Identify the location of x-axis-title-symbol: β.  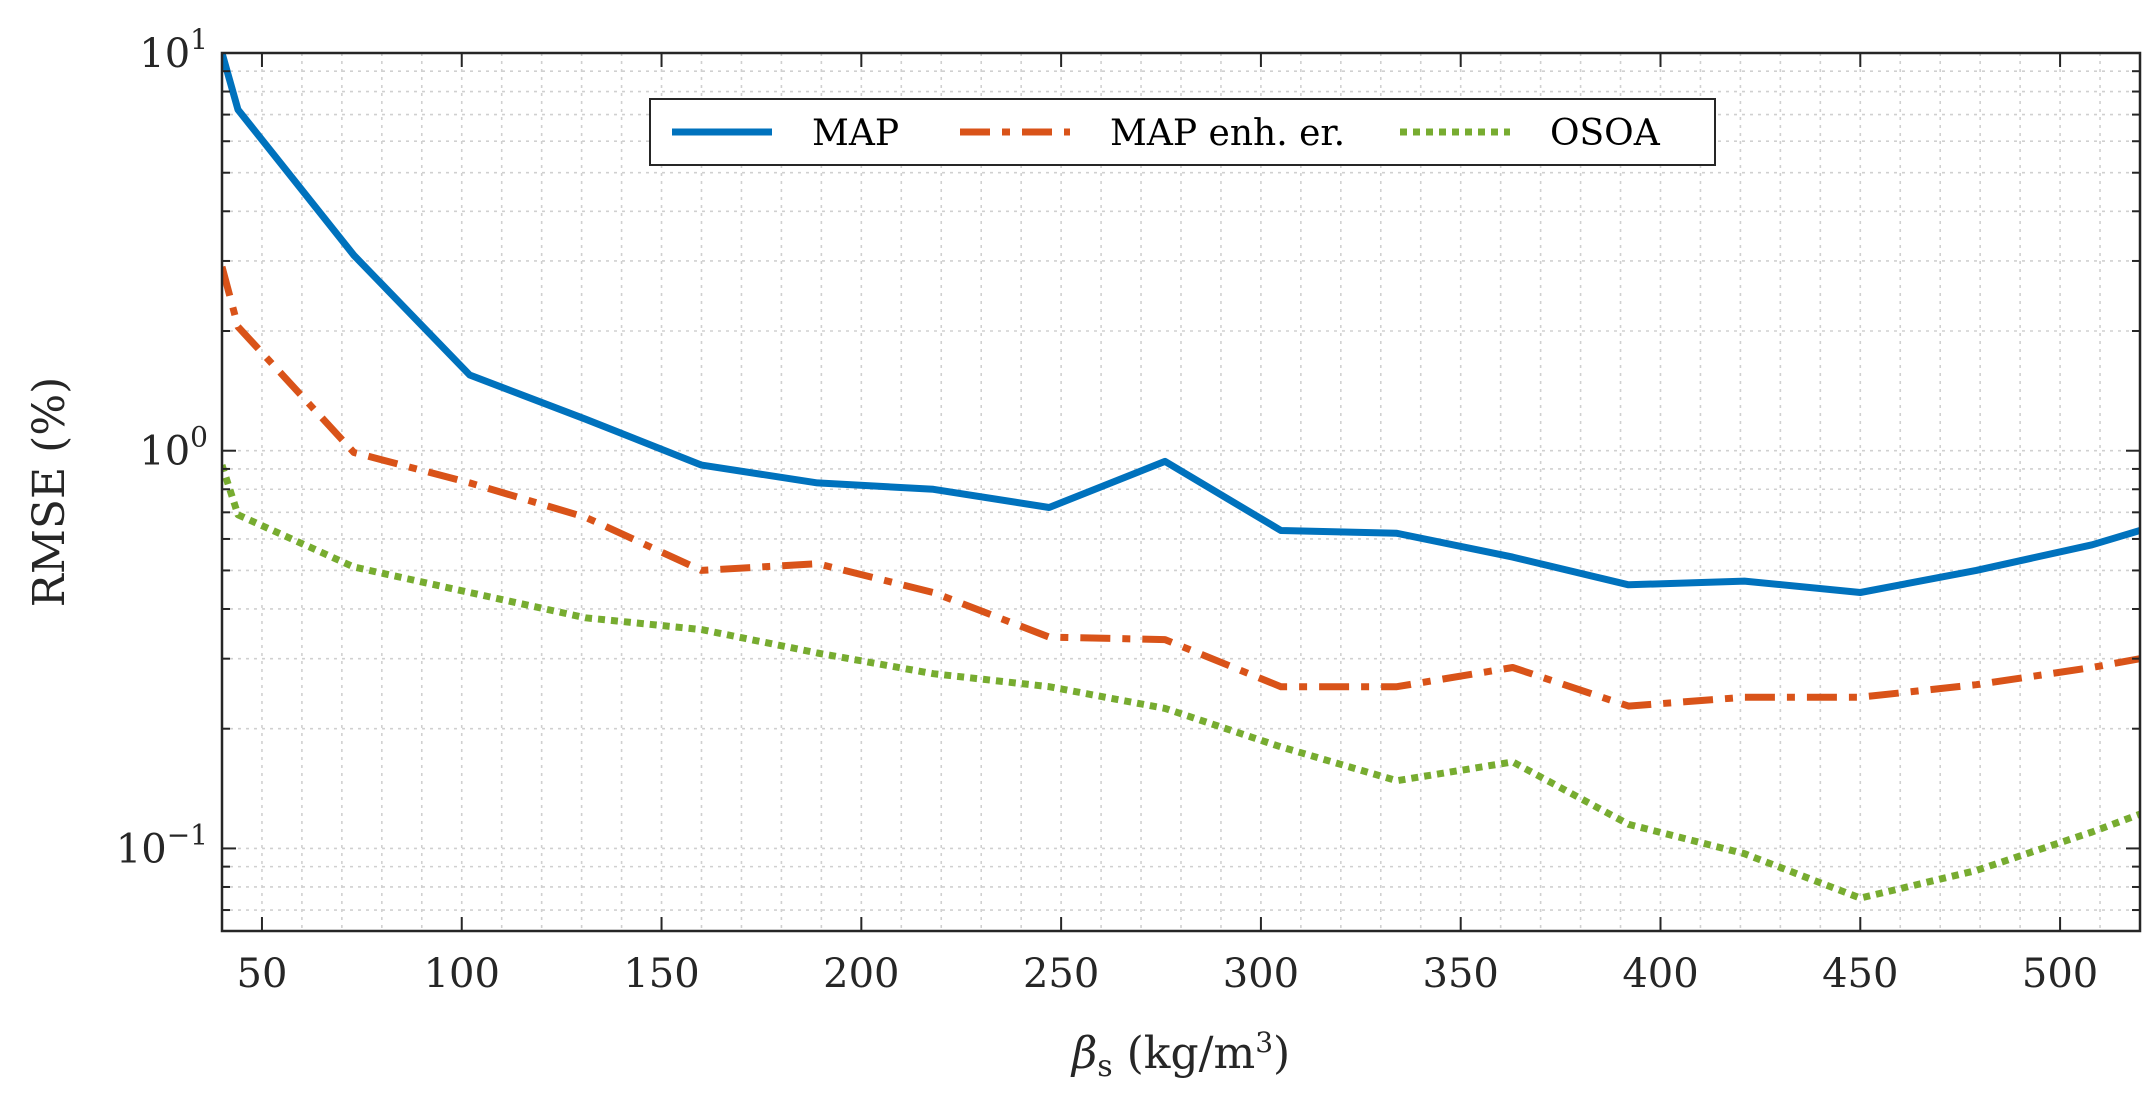
(1083, 1053).